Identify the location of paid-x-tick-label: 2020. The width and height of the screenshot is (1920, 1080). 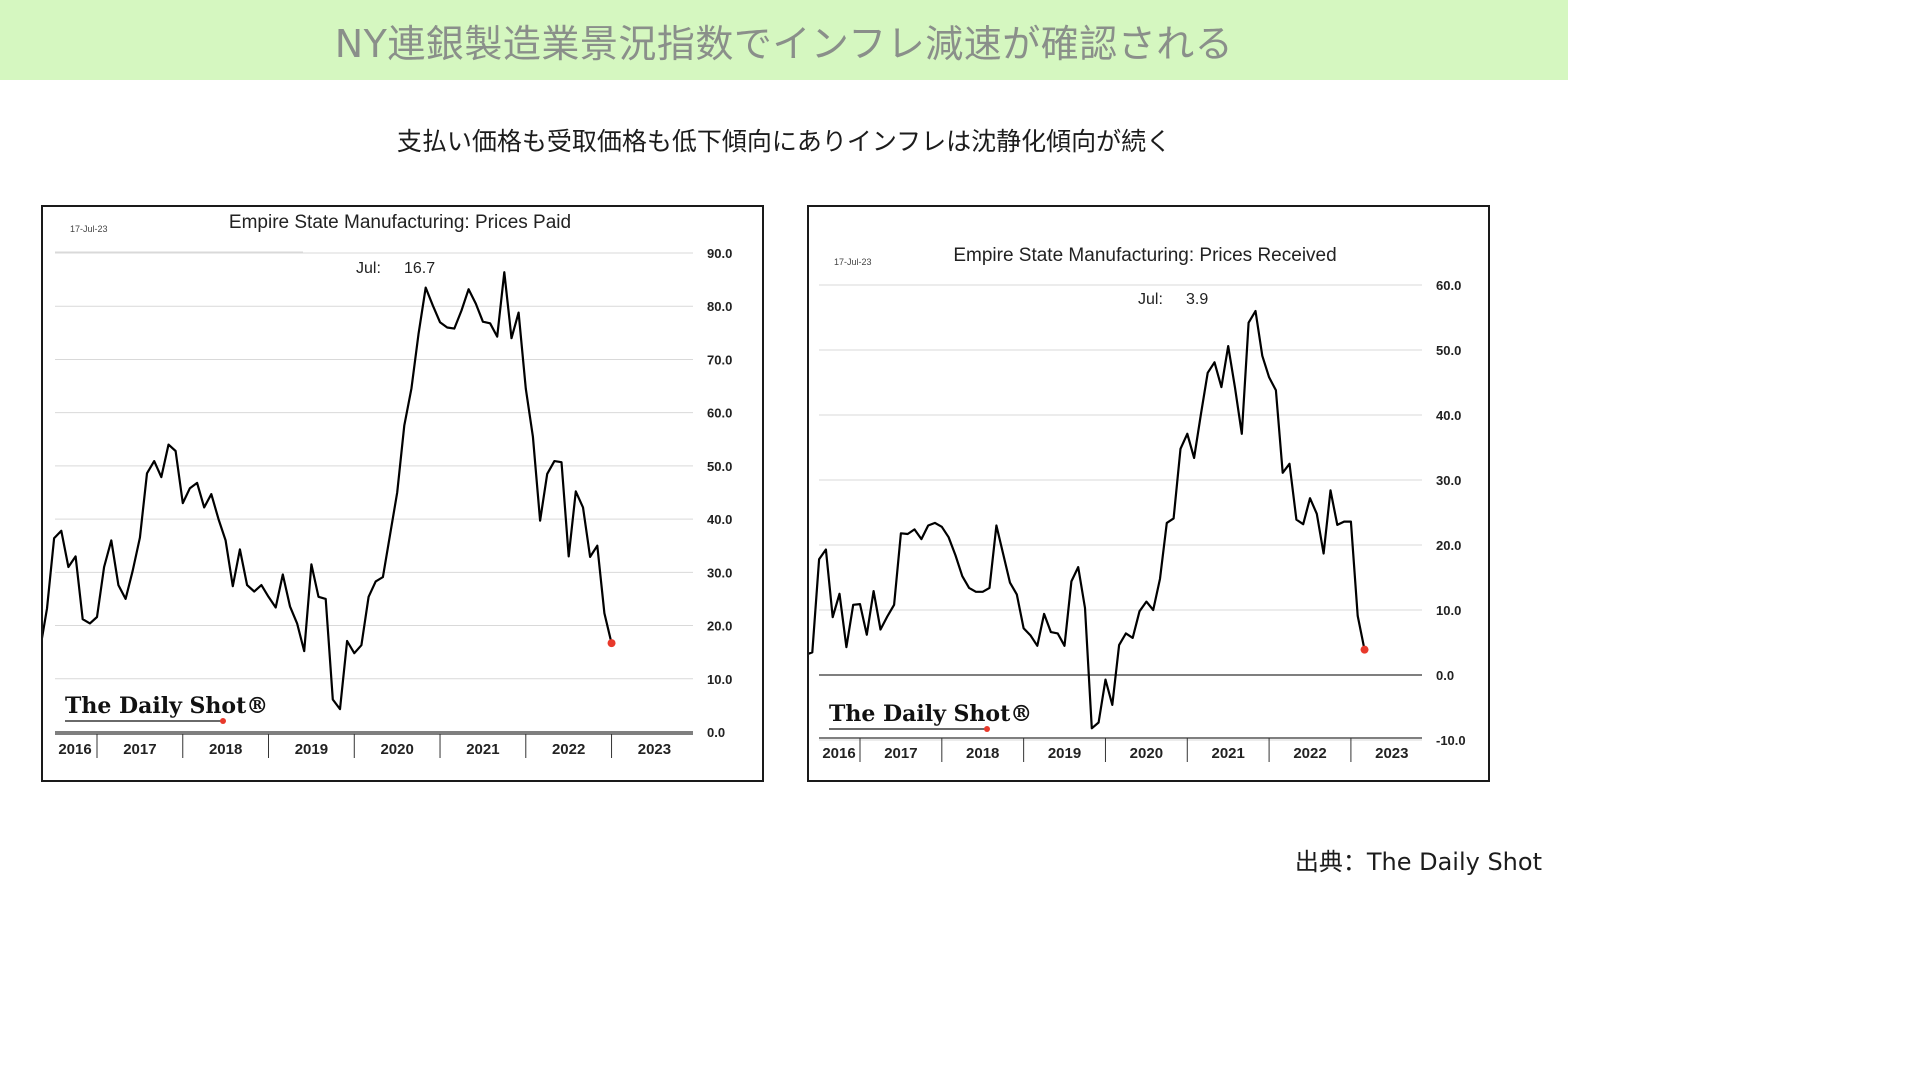
(396, 749).